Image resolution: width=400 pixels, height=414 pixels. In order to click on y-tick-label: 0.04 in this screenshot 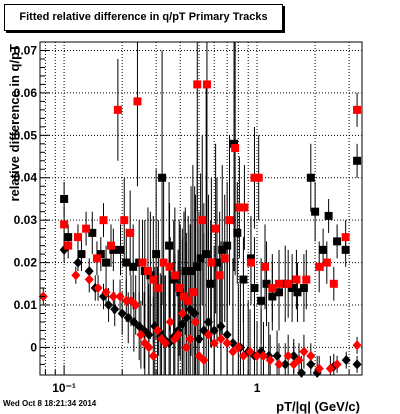, I will do `click(26, 178)`.